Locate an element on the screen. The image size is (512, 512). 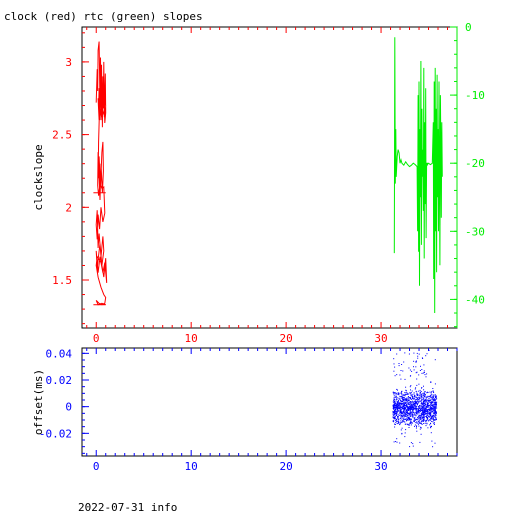
offset-y-tick-label: 0.02 is located at coordinates (59, 380).